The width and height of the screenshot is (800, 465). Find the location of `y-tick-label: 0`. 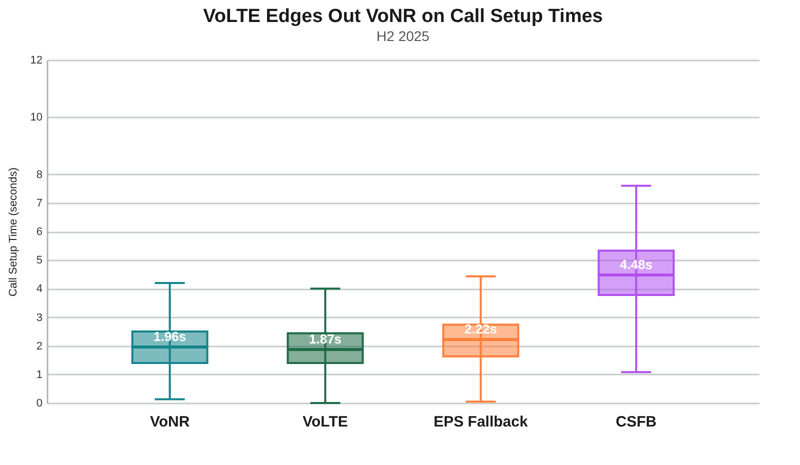

y-tick-label: 0 is located at coordinates (39, 404).